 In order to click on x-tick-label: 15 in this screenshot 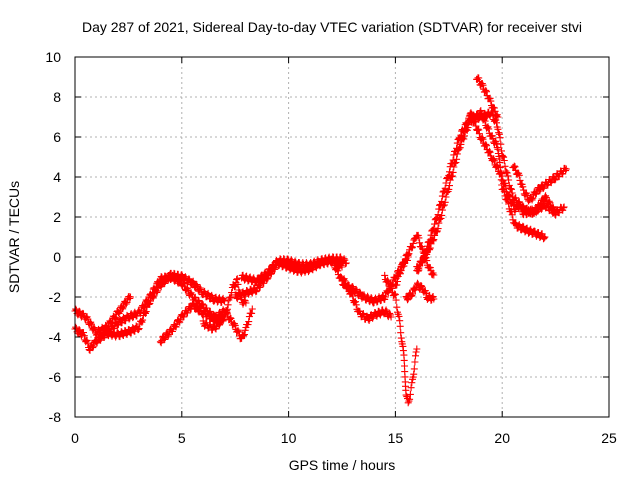, I will do `click(396, 438)`.